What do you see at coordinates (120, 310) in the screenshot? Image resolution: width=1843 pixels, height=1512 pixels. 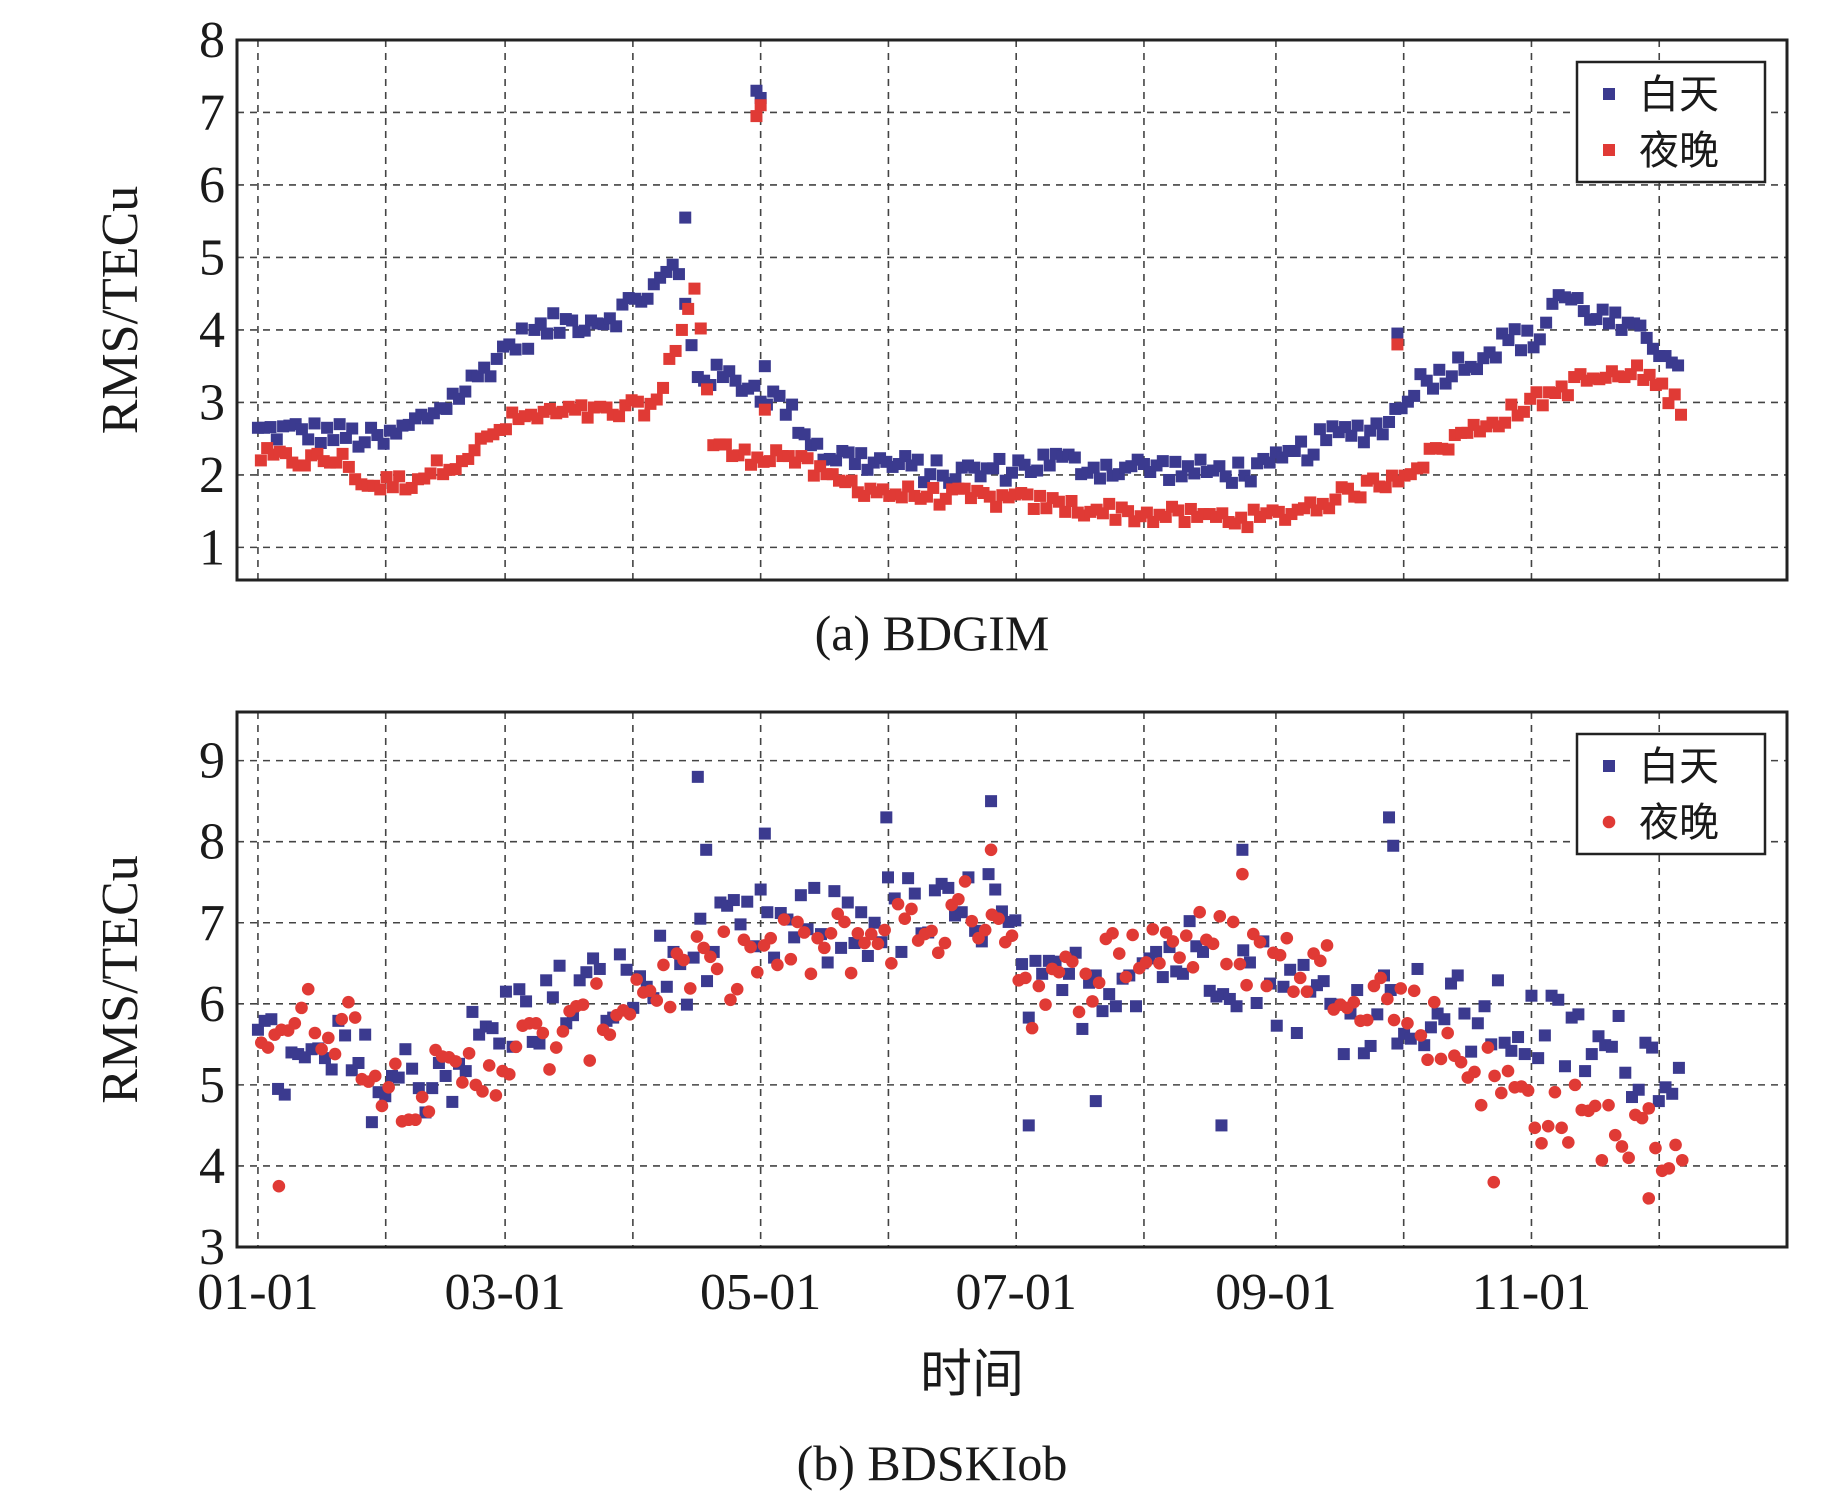 I see `y-axis-title: RMS/TECu` at bounding box center [120, 310].